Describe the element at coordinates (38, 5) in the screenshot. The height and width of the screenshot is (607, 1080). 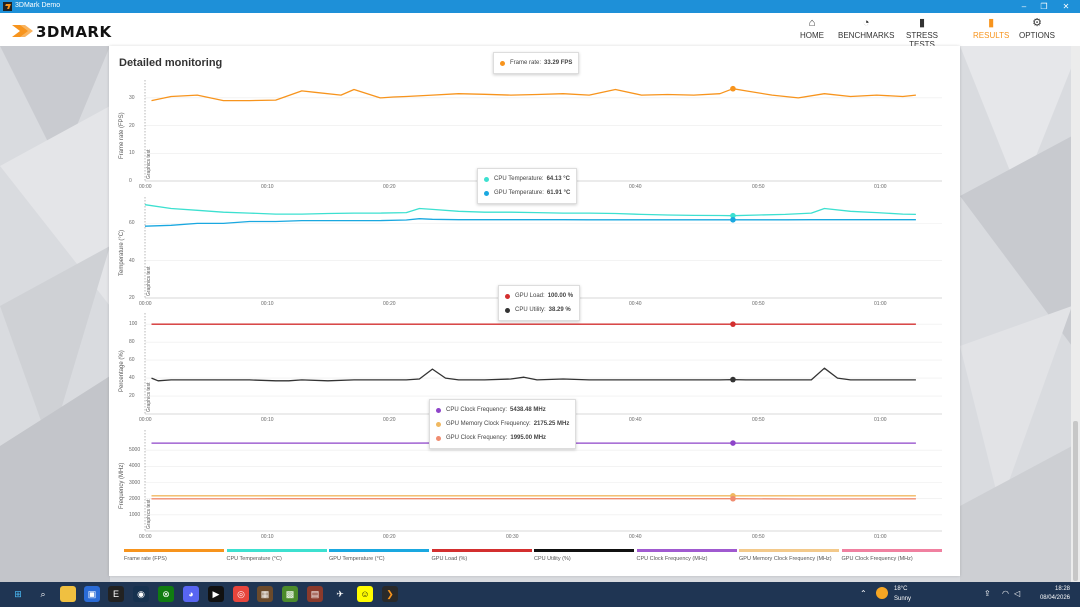
I see `window-title: 3DMark Demo` at that location.